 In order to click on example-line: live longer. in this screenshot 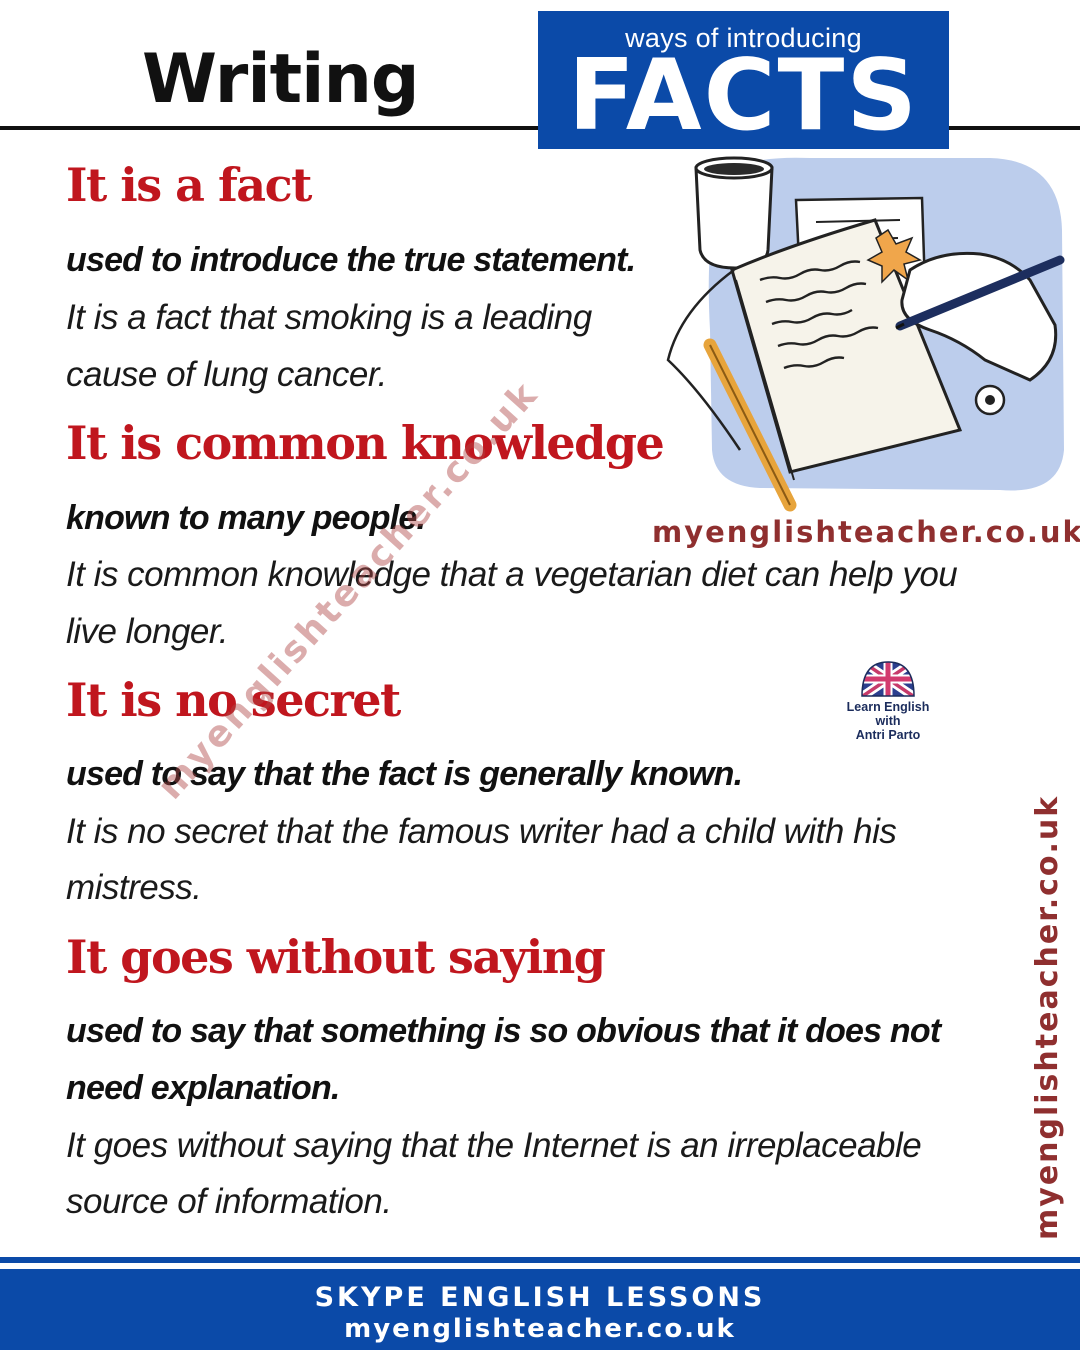, I will do `click(147, 631)`.